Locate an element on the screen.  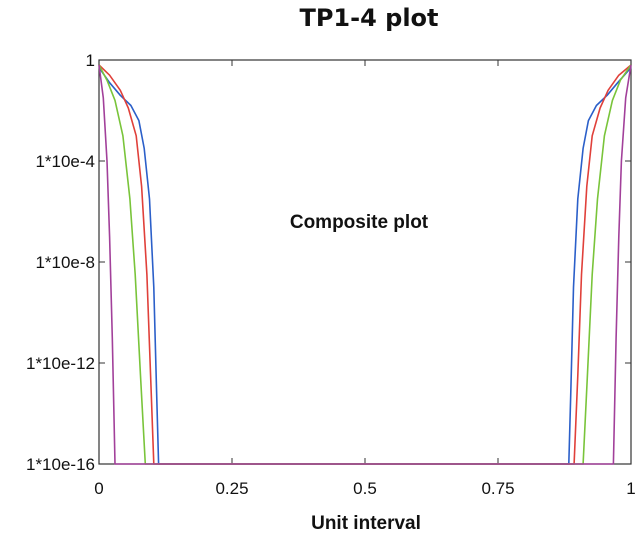
y-tick-label: 1*10e-12 is located at coordinates (60, 363).